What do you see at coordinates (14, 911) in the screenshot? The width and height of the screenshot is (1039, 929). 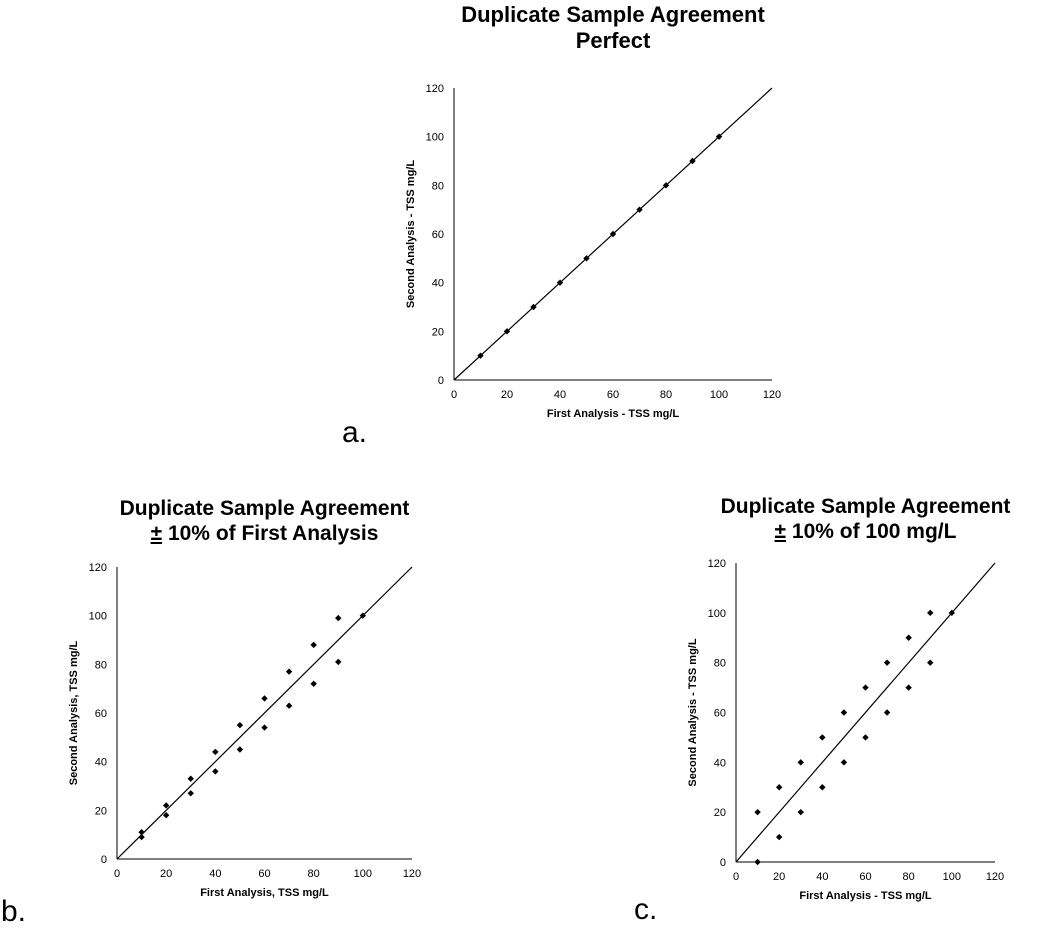 I see `panel-letter: b.` at bounding box center [14, 911].